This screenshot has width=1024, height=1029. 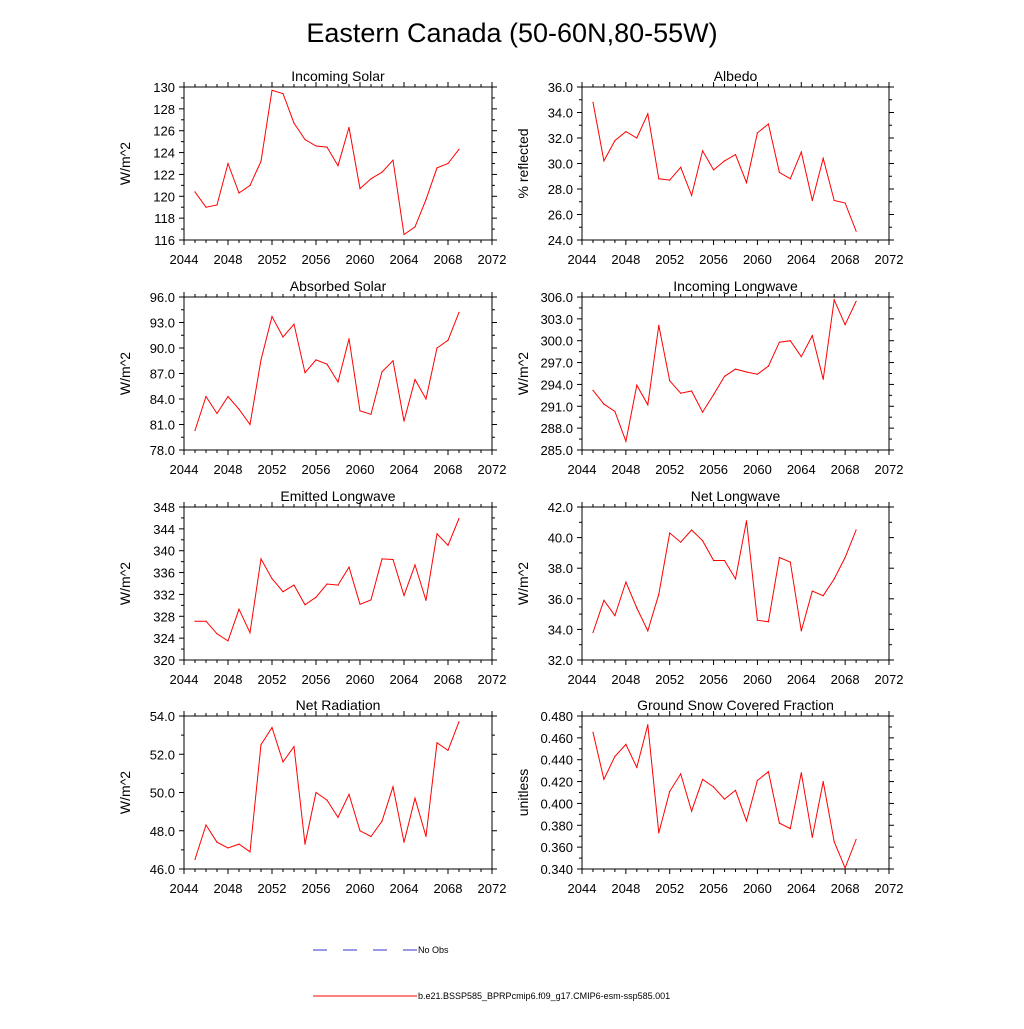 I want to click on plot-frame, so click(x=338, y=373).